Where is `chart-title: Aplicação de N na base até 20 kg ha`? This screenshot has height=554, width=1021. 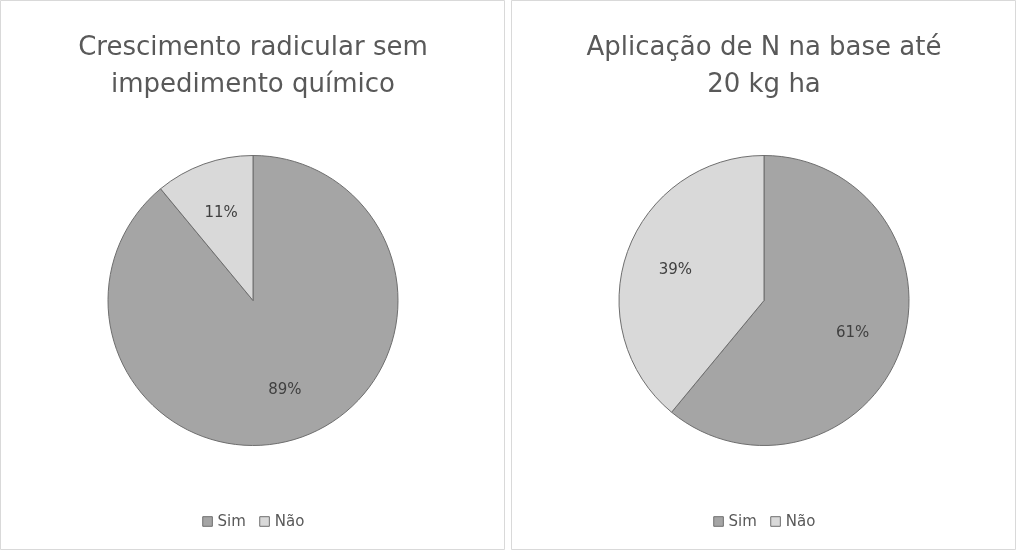
chart-title: Aplicação de N na base até 20 kg ha is located at coordinates (764, 64).